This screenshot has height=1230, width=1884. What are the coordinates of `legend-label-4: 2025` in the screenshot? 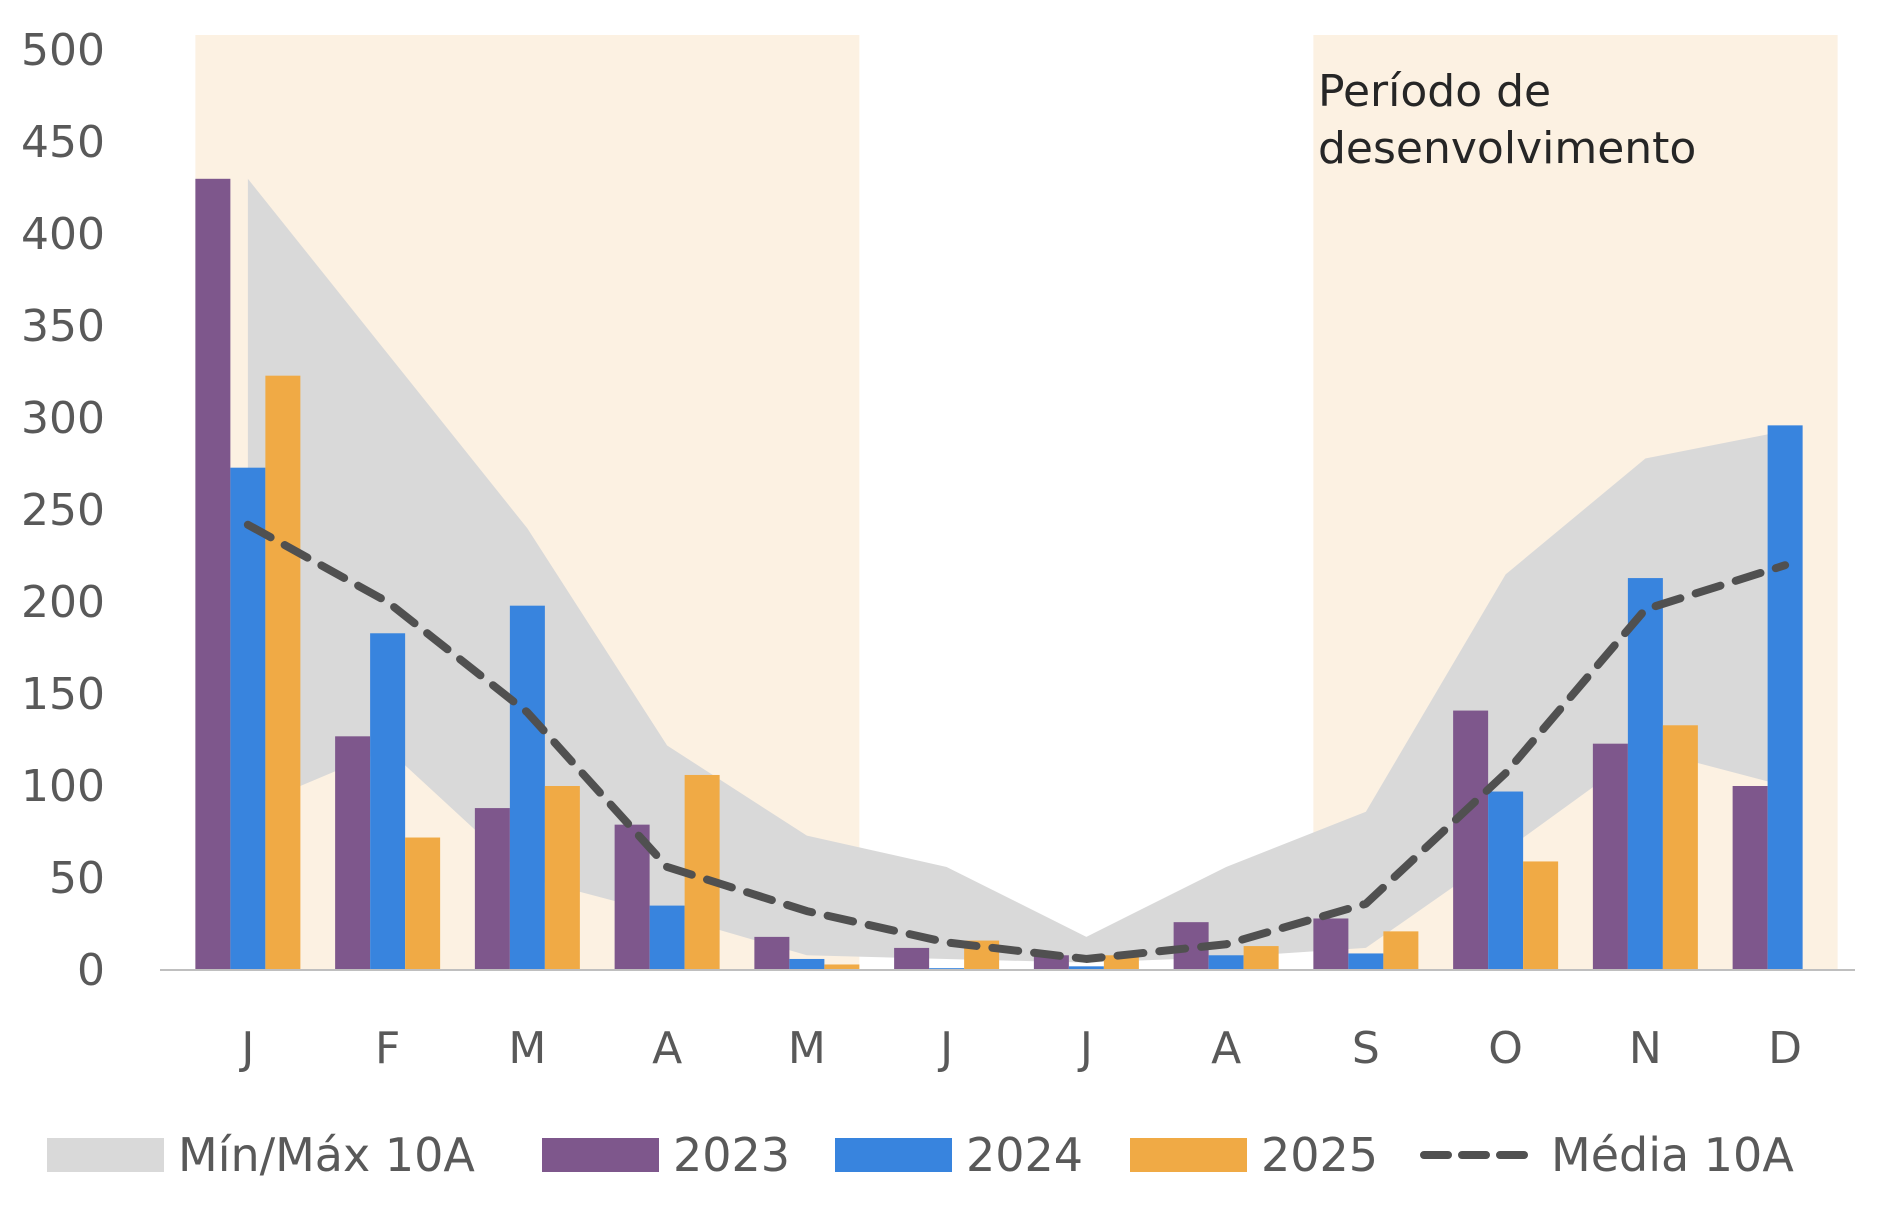 It's located at (1319, 1155).